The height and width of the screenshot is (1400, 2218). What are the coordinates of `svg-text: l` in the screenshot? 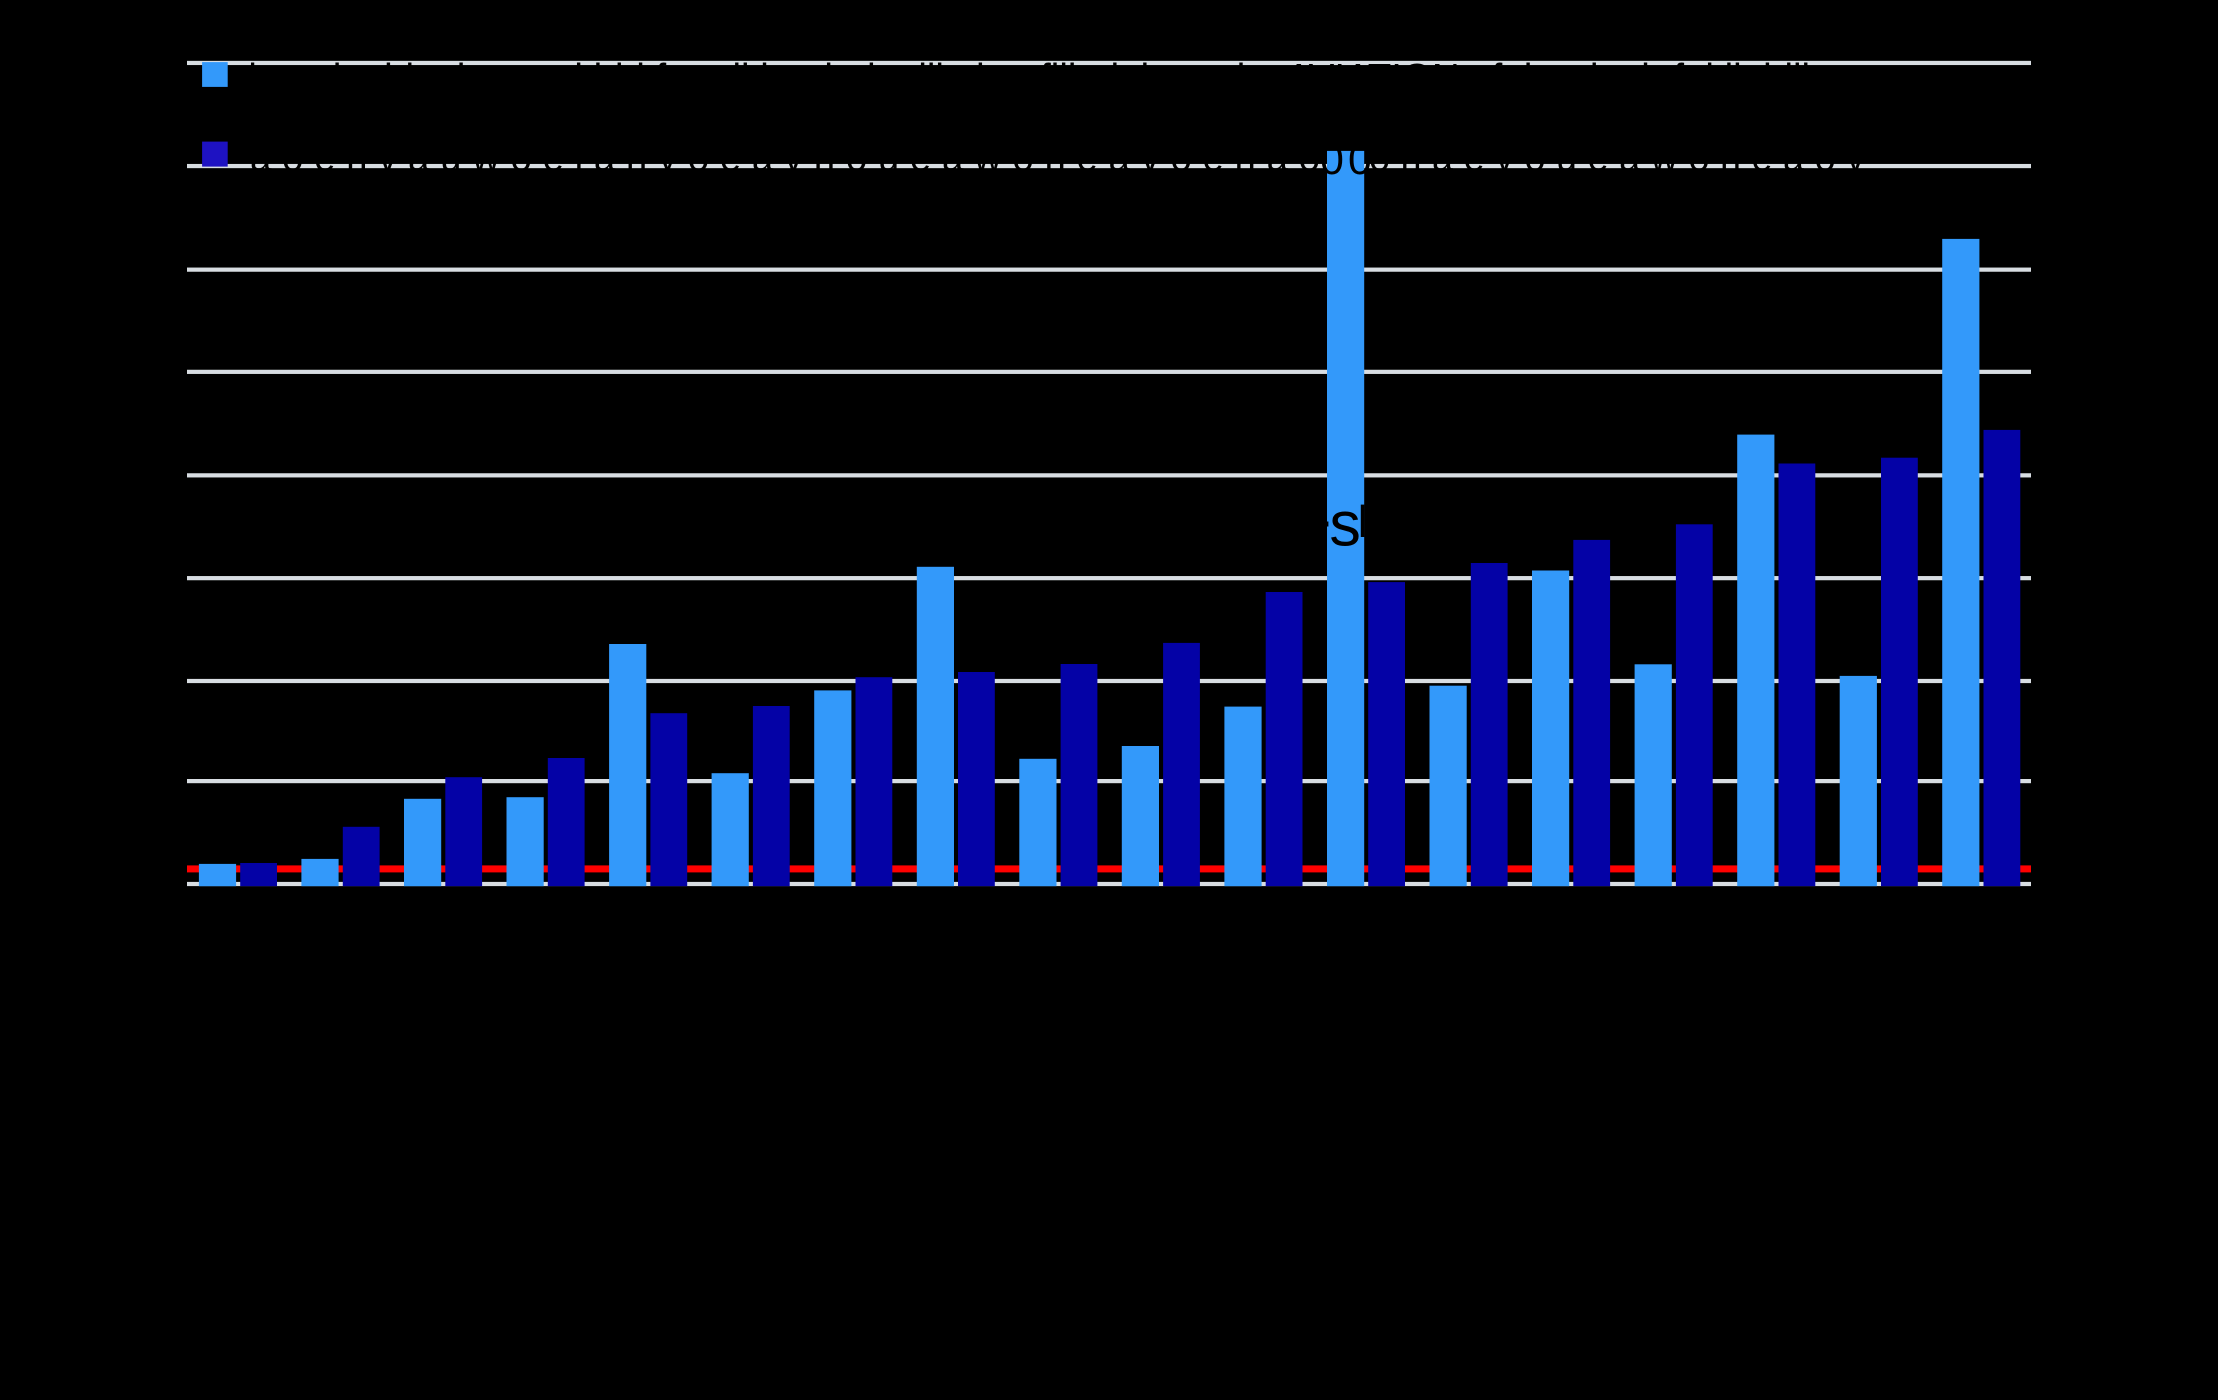 It's located at (253, 77).